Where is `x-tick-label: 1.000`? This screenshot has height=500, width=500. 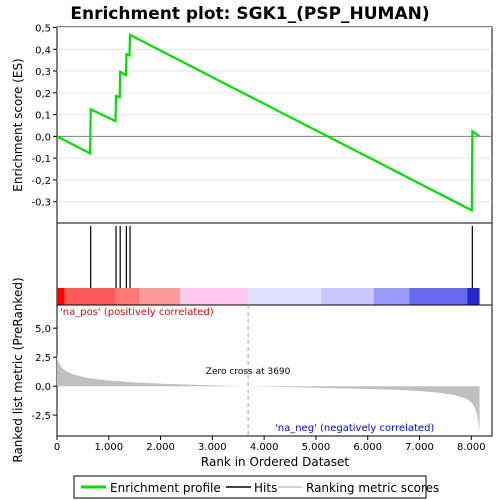
x-tick-label: 1.000 is located at coordinates (108, 447).